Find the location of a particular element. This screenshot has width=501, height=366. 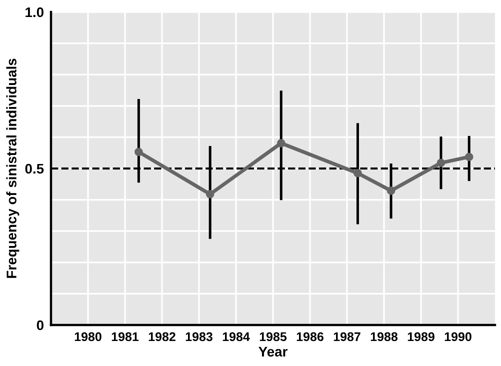

x-tick-label: 1987 is located at coordinates (347, 337).